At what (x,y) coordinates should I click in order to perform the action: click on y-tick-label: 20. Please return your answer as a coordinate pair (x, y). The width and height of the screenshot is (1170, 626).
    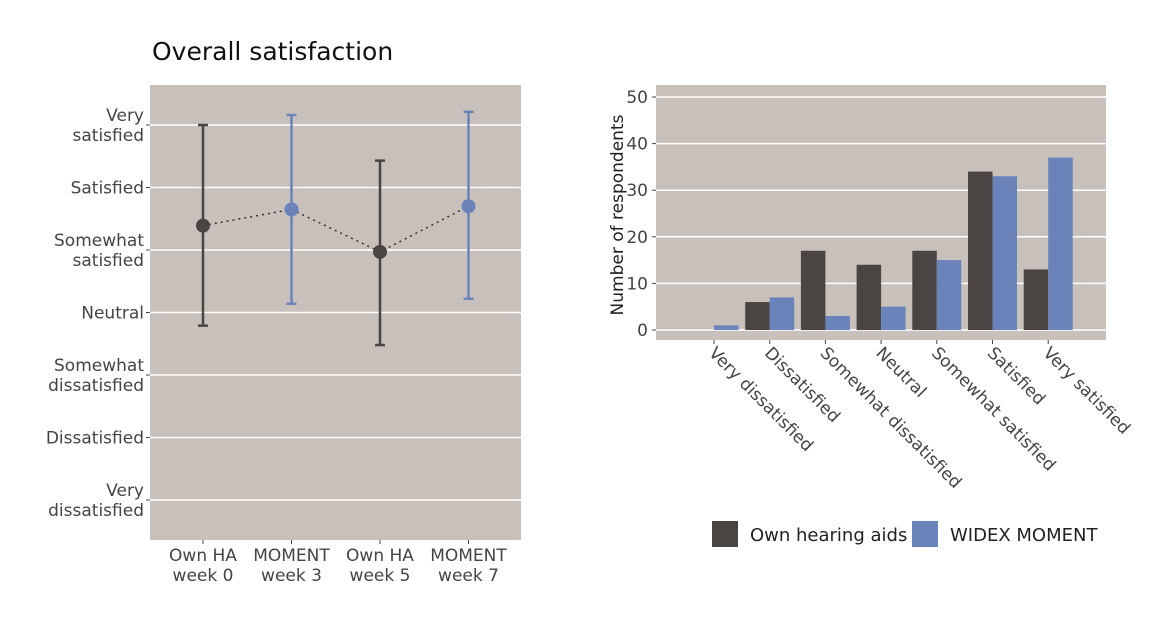
    Looking at the image, I should click on (637, 238).